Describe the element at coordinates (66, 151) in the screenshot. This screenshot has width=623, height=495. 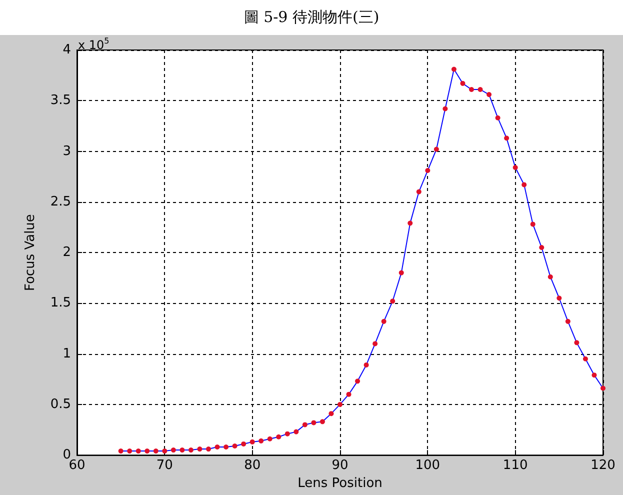
I see `y-tick-label: 3` at that location.